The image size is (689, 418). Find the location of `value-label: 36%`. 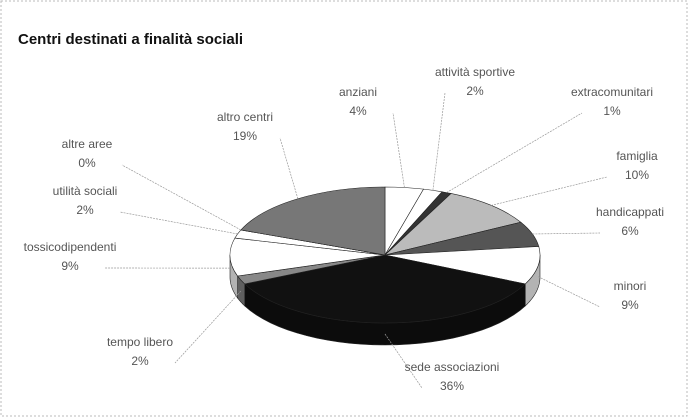

value-label: 36% is located at coordinates (452, 386).